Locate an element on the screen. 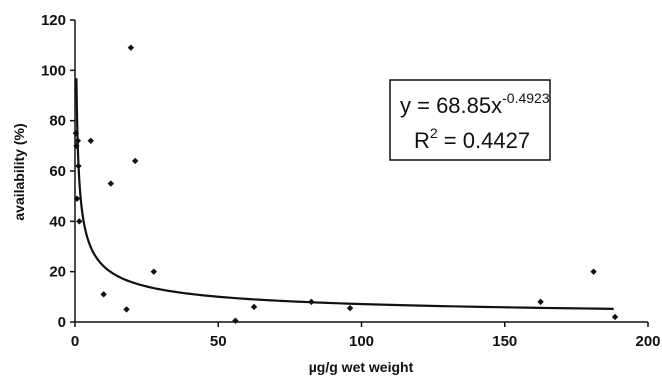 The height and width of the screenshot is (376, 662). x-tick-label: 50 is located at coordinates (218, 341).